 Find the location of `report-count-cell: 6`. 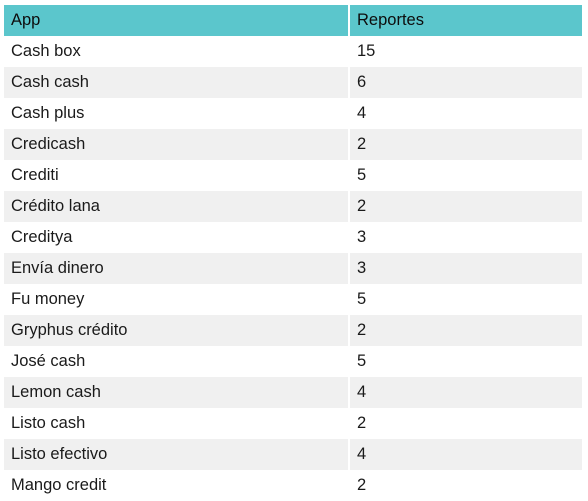

report-count-cell: 6 is located at coordinates (465, 82).